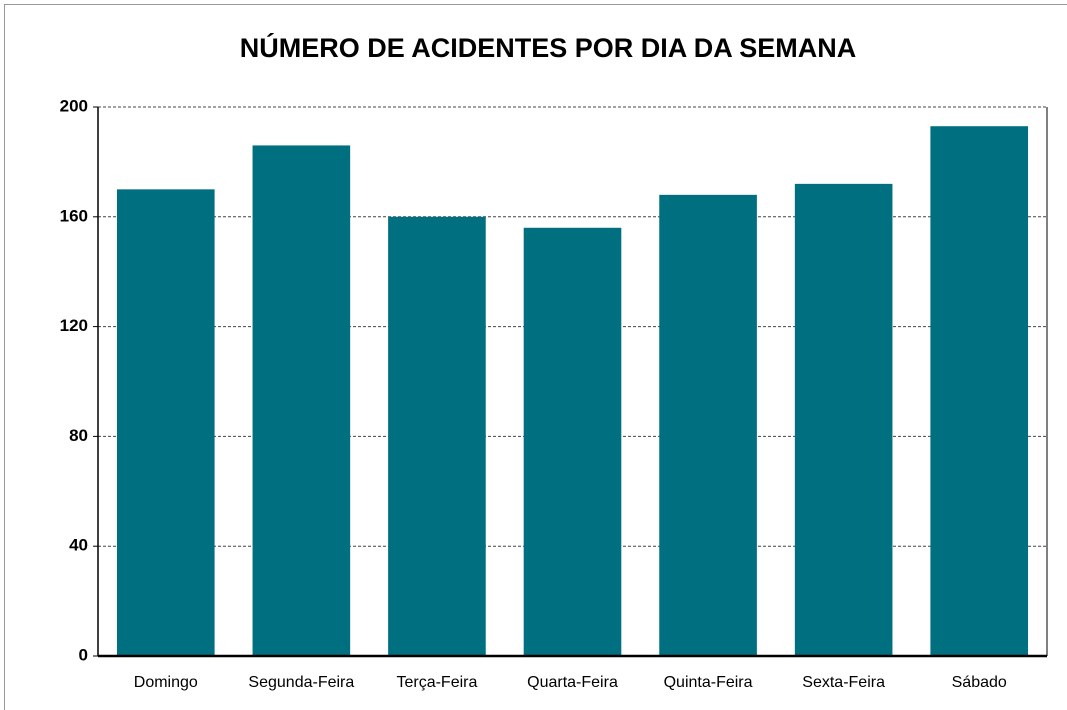 This screenshot has height=710, width=1067. What do you see at coordinates (843, 682) in the screenshot?
I see `x-tick-label: Sexta-Feira` at bounding box center [843, 682].